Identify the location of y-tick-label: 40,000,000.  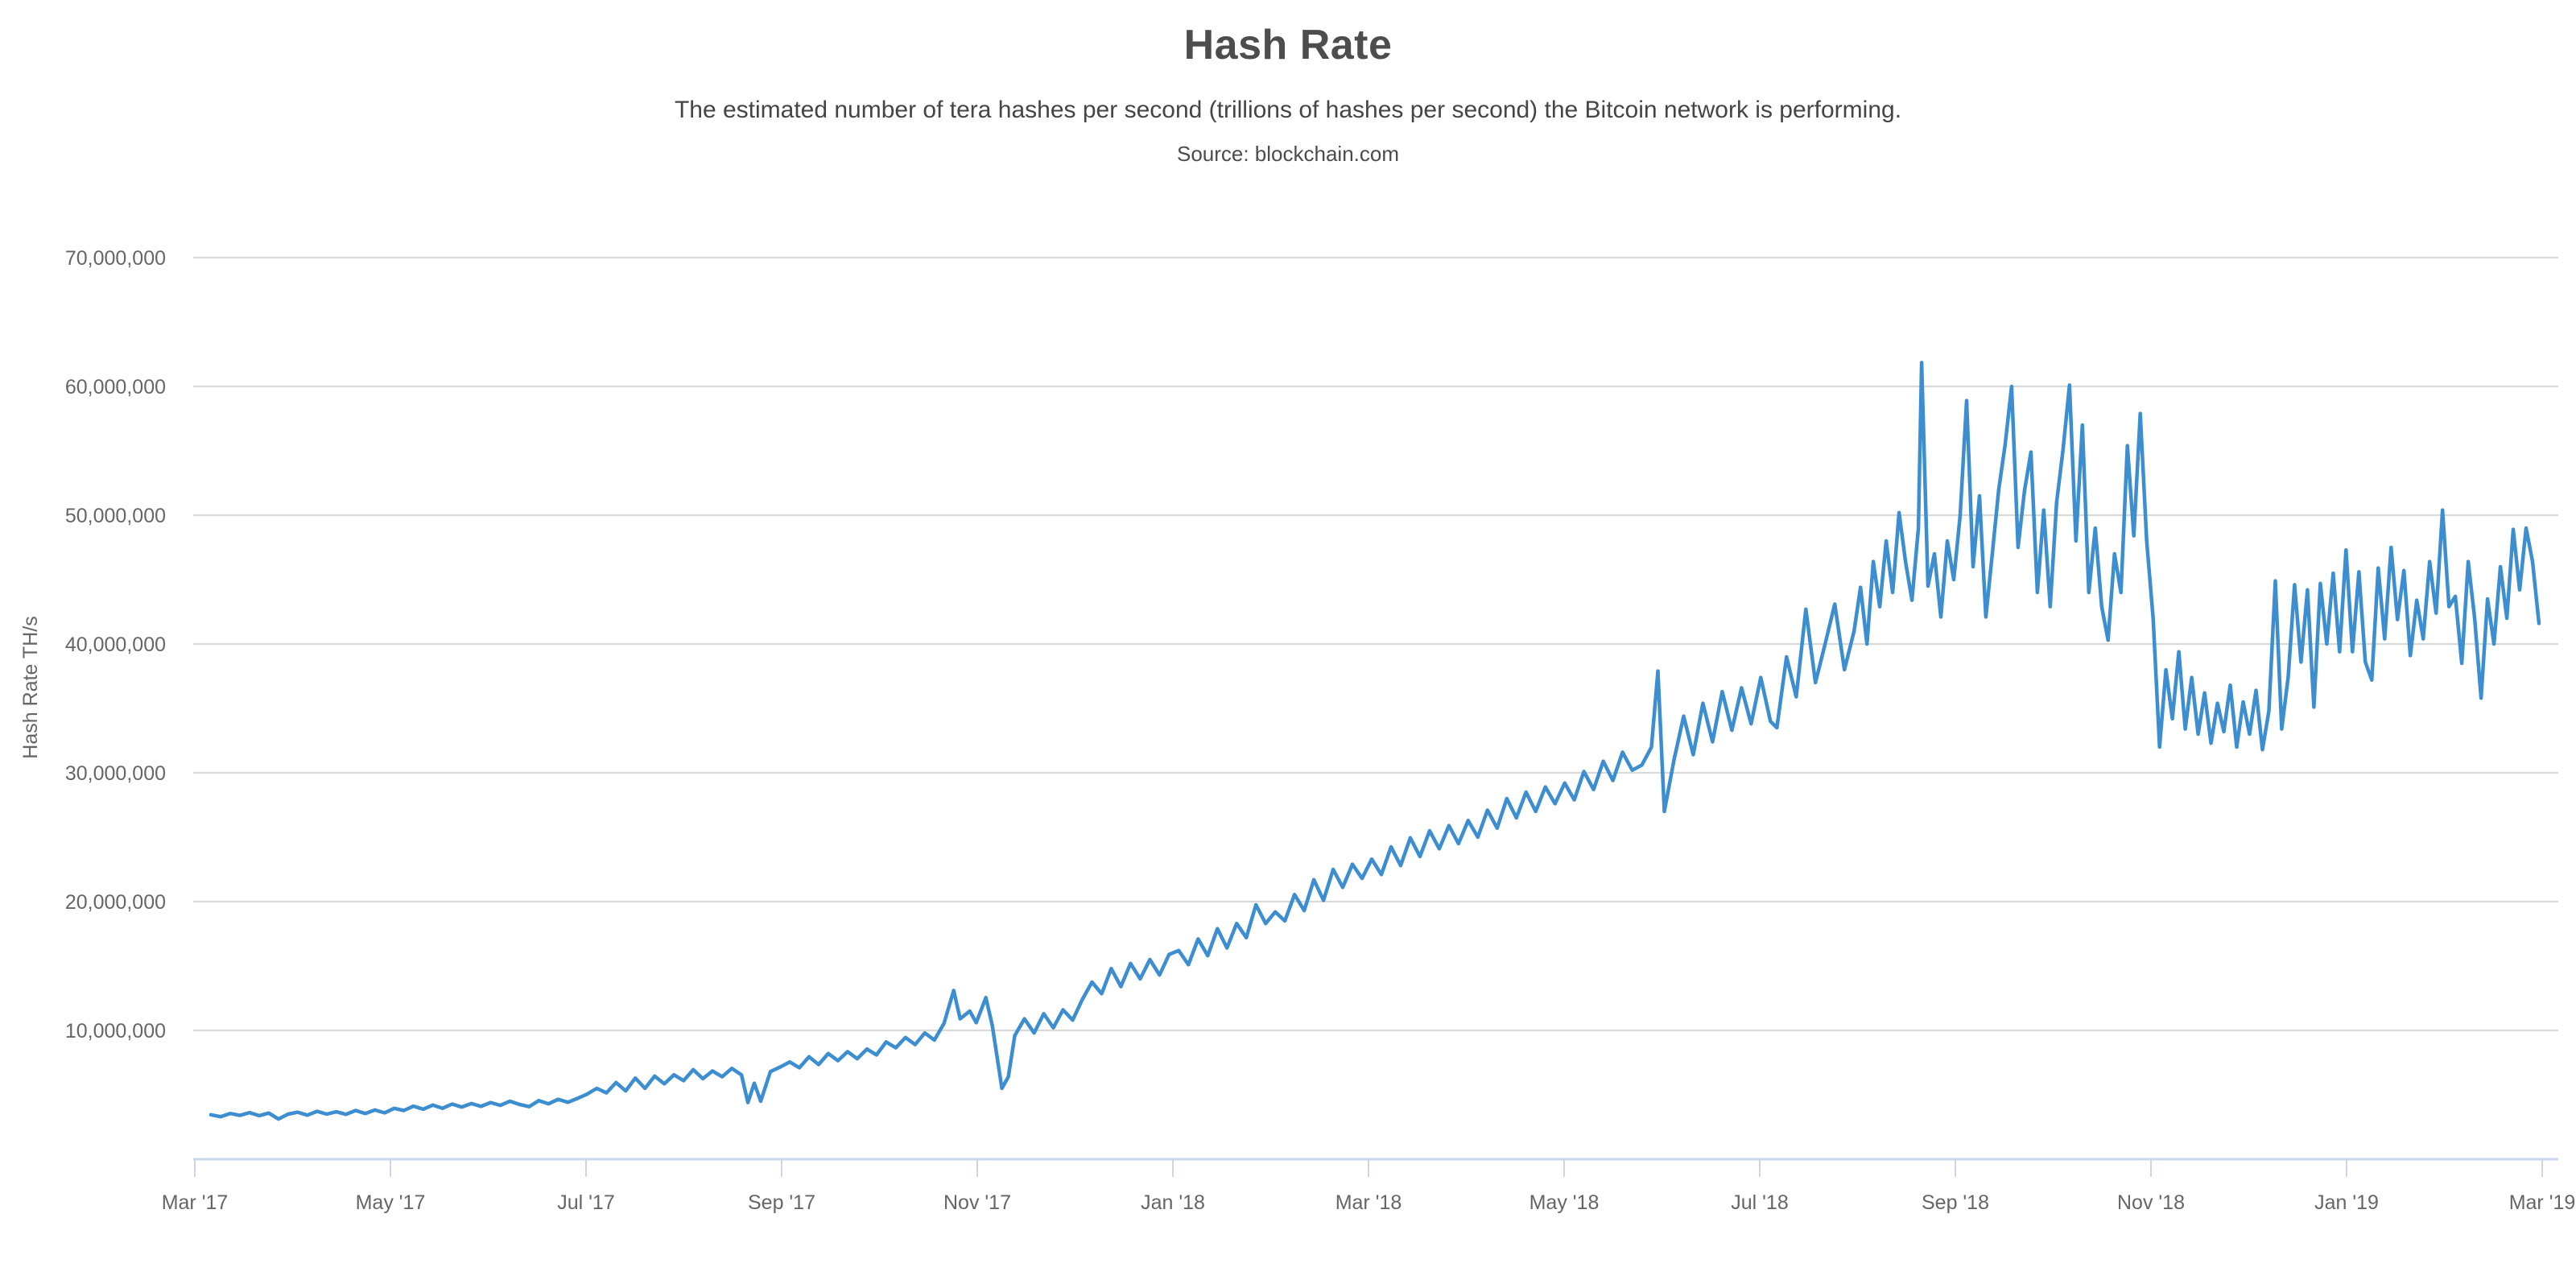
(116, 645).